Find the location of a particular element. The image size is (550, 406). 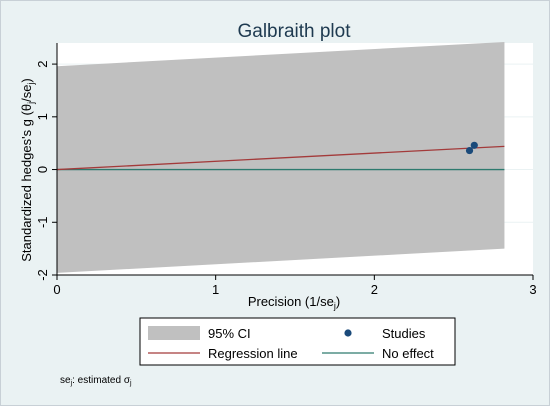

legend: 95% CI Studies Regression line No effect is located at coordinates (297, 341).